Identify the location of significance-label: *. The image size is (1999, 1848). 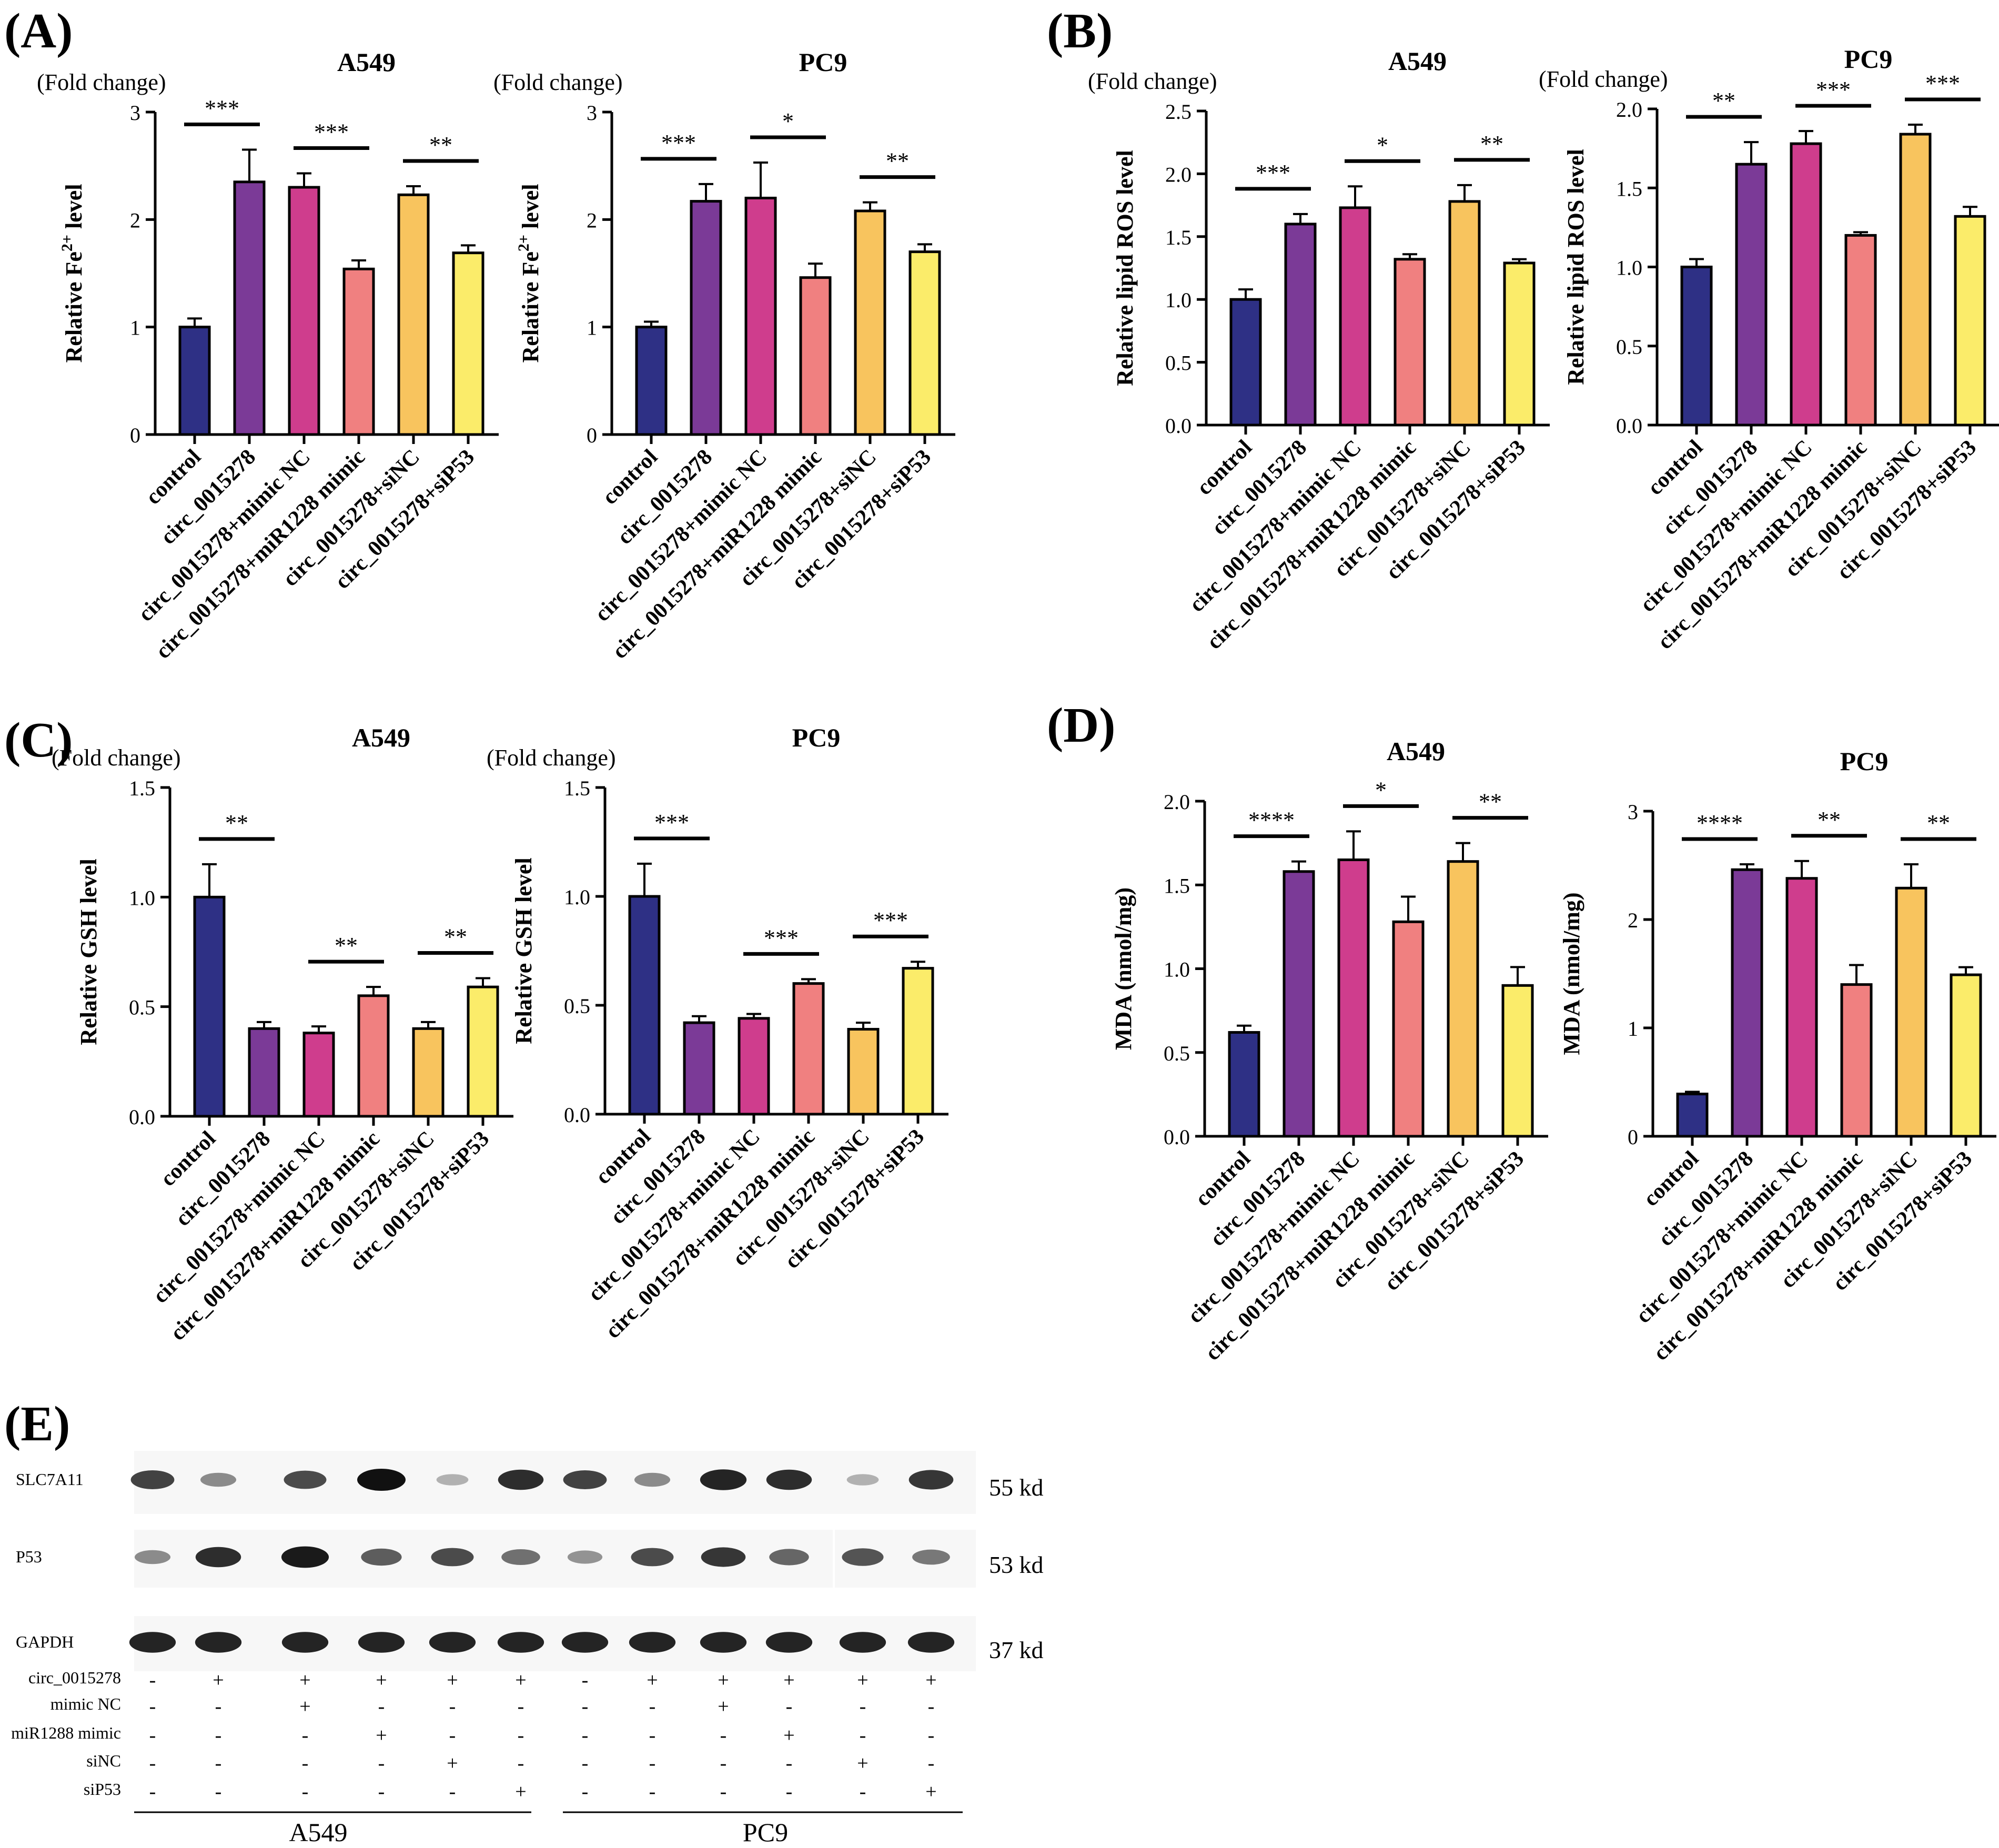
(788, 121).